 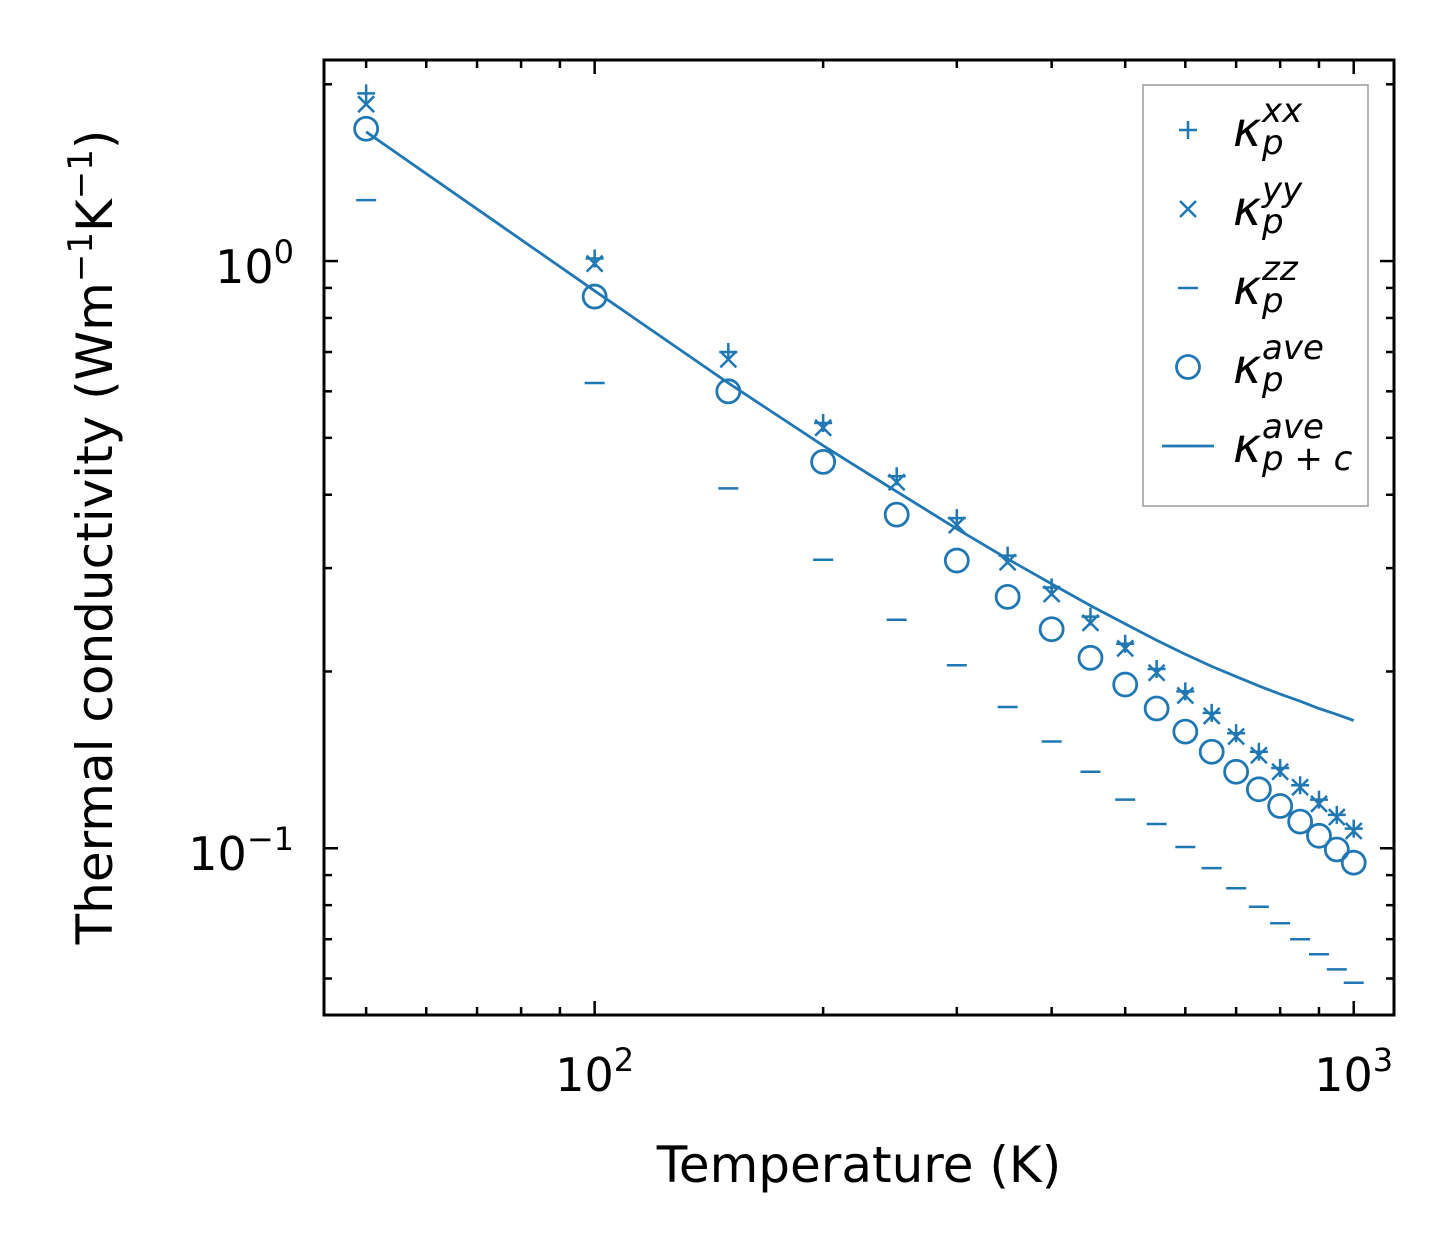 What do you see at coordinates (1383, 1060) in the screenshot?
I see `x-tick-label-exp: 3` at bounding box center [1383, 1060].